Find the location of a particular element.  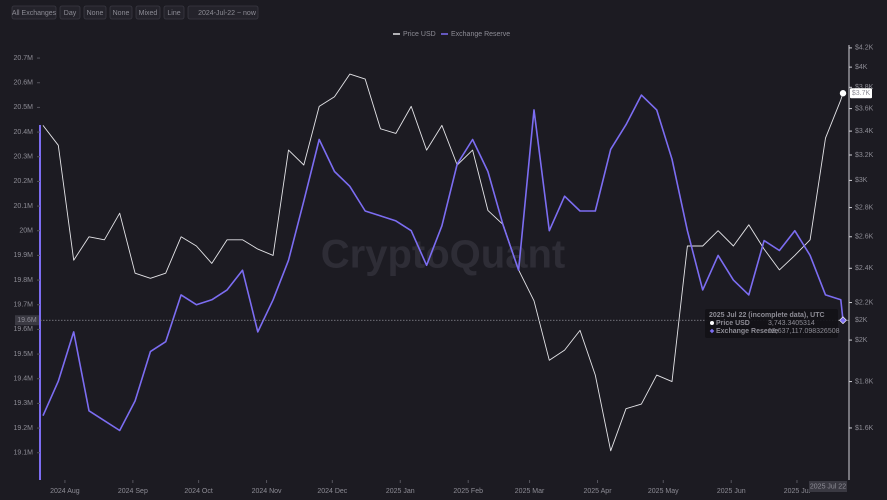

y2-tick-label: $2.4K is located at coordinates (864, 268).